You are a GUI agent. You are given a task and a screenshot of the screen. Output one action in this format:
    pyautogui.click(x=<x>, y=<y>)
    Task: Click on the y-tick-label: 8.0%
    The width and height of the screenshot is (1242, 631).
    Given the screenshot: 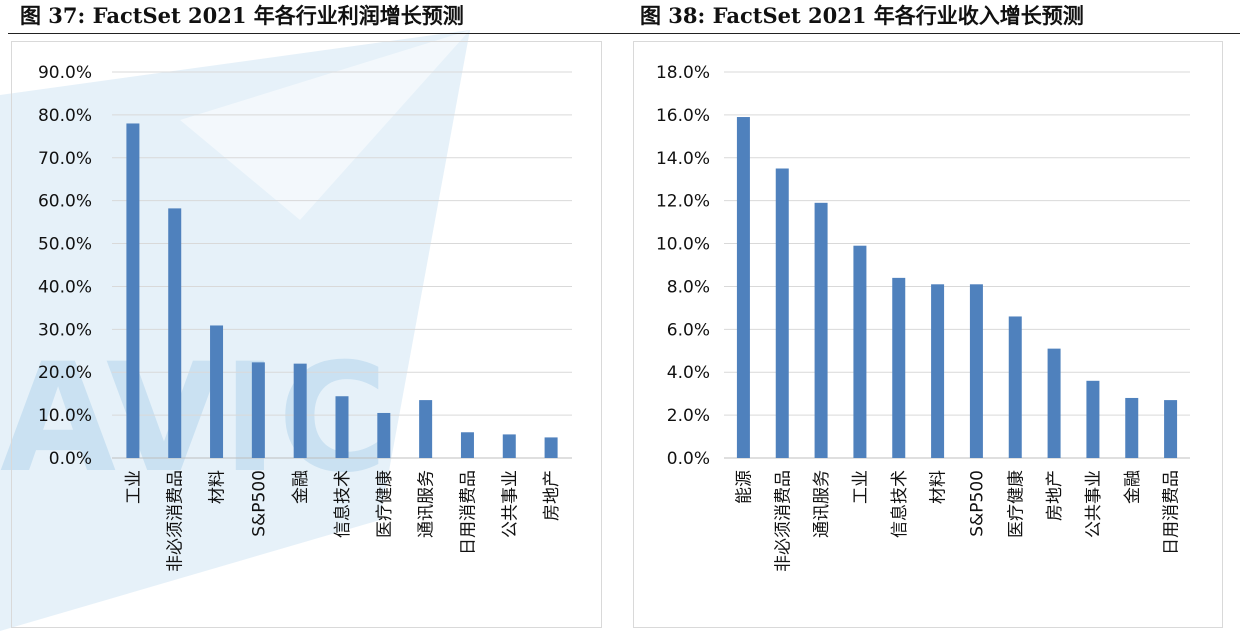 What is the action you would take?
    pyautogui.click(x=688, y=287)
    